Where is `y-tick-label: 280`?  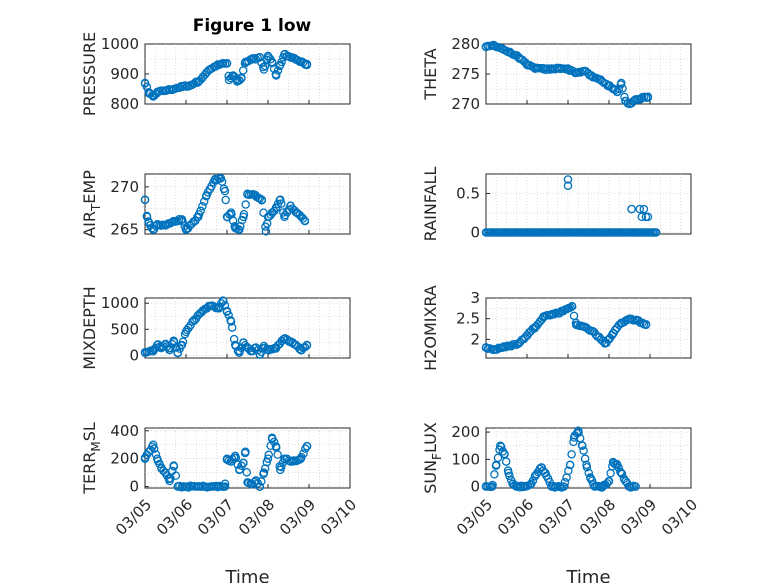
y-tick-label: 280 is located at coordinates (465, 44).